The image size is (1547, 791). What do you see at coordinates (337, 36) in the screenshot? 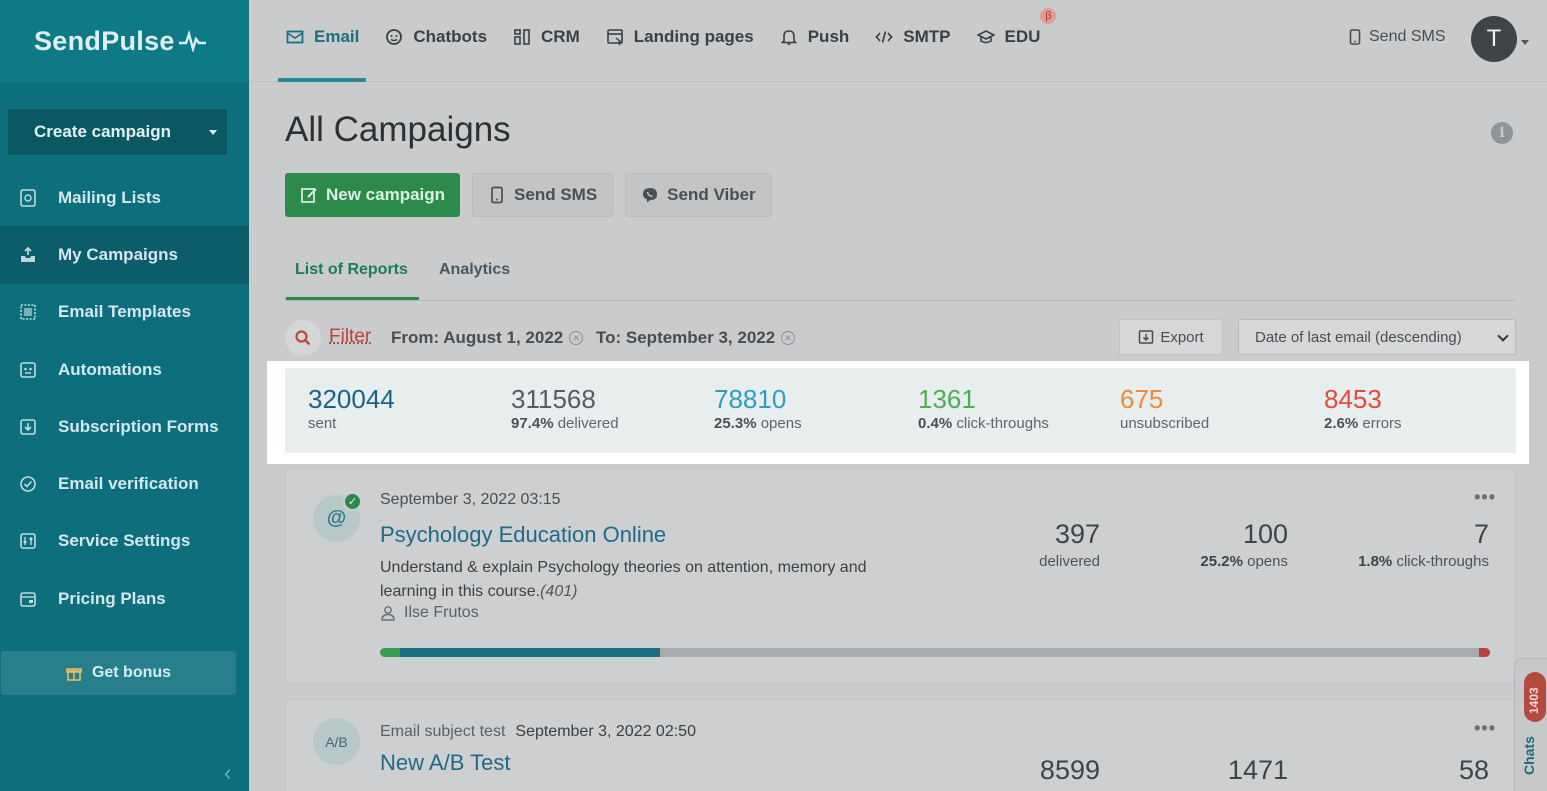
I see `topnav-label: Email` at bounding box center [337, 36].